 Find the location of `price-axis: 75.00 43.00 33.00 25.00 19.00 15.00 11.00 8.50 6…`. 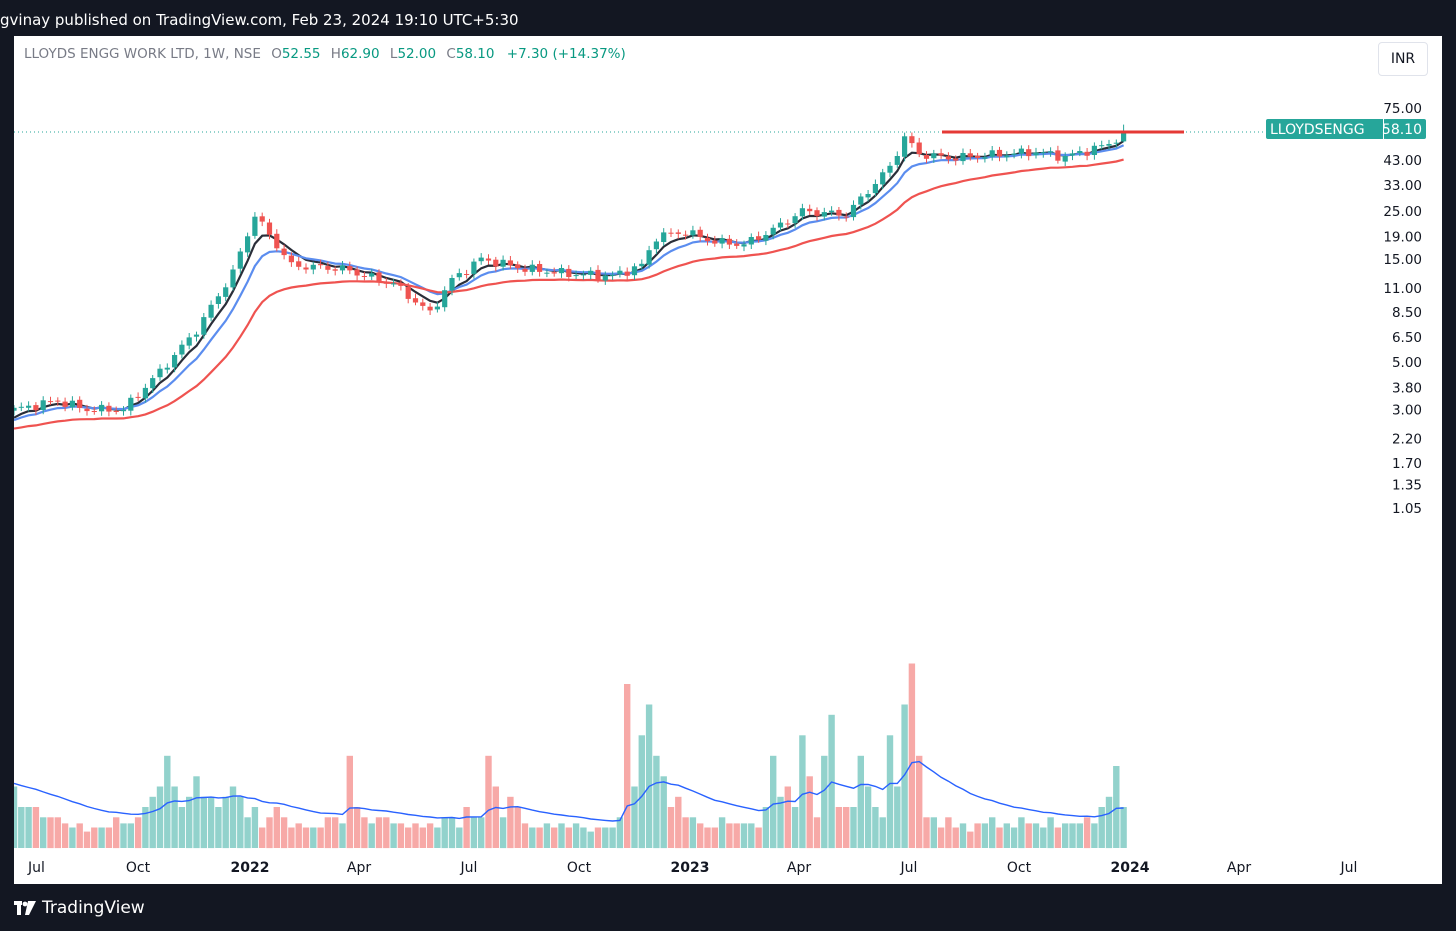

price-axis: 75.00 43.00 33.00 25.00 19.00 15.00 11.00 8.50 6… is located at coordinates (1402, 309).